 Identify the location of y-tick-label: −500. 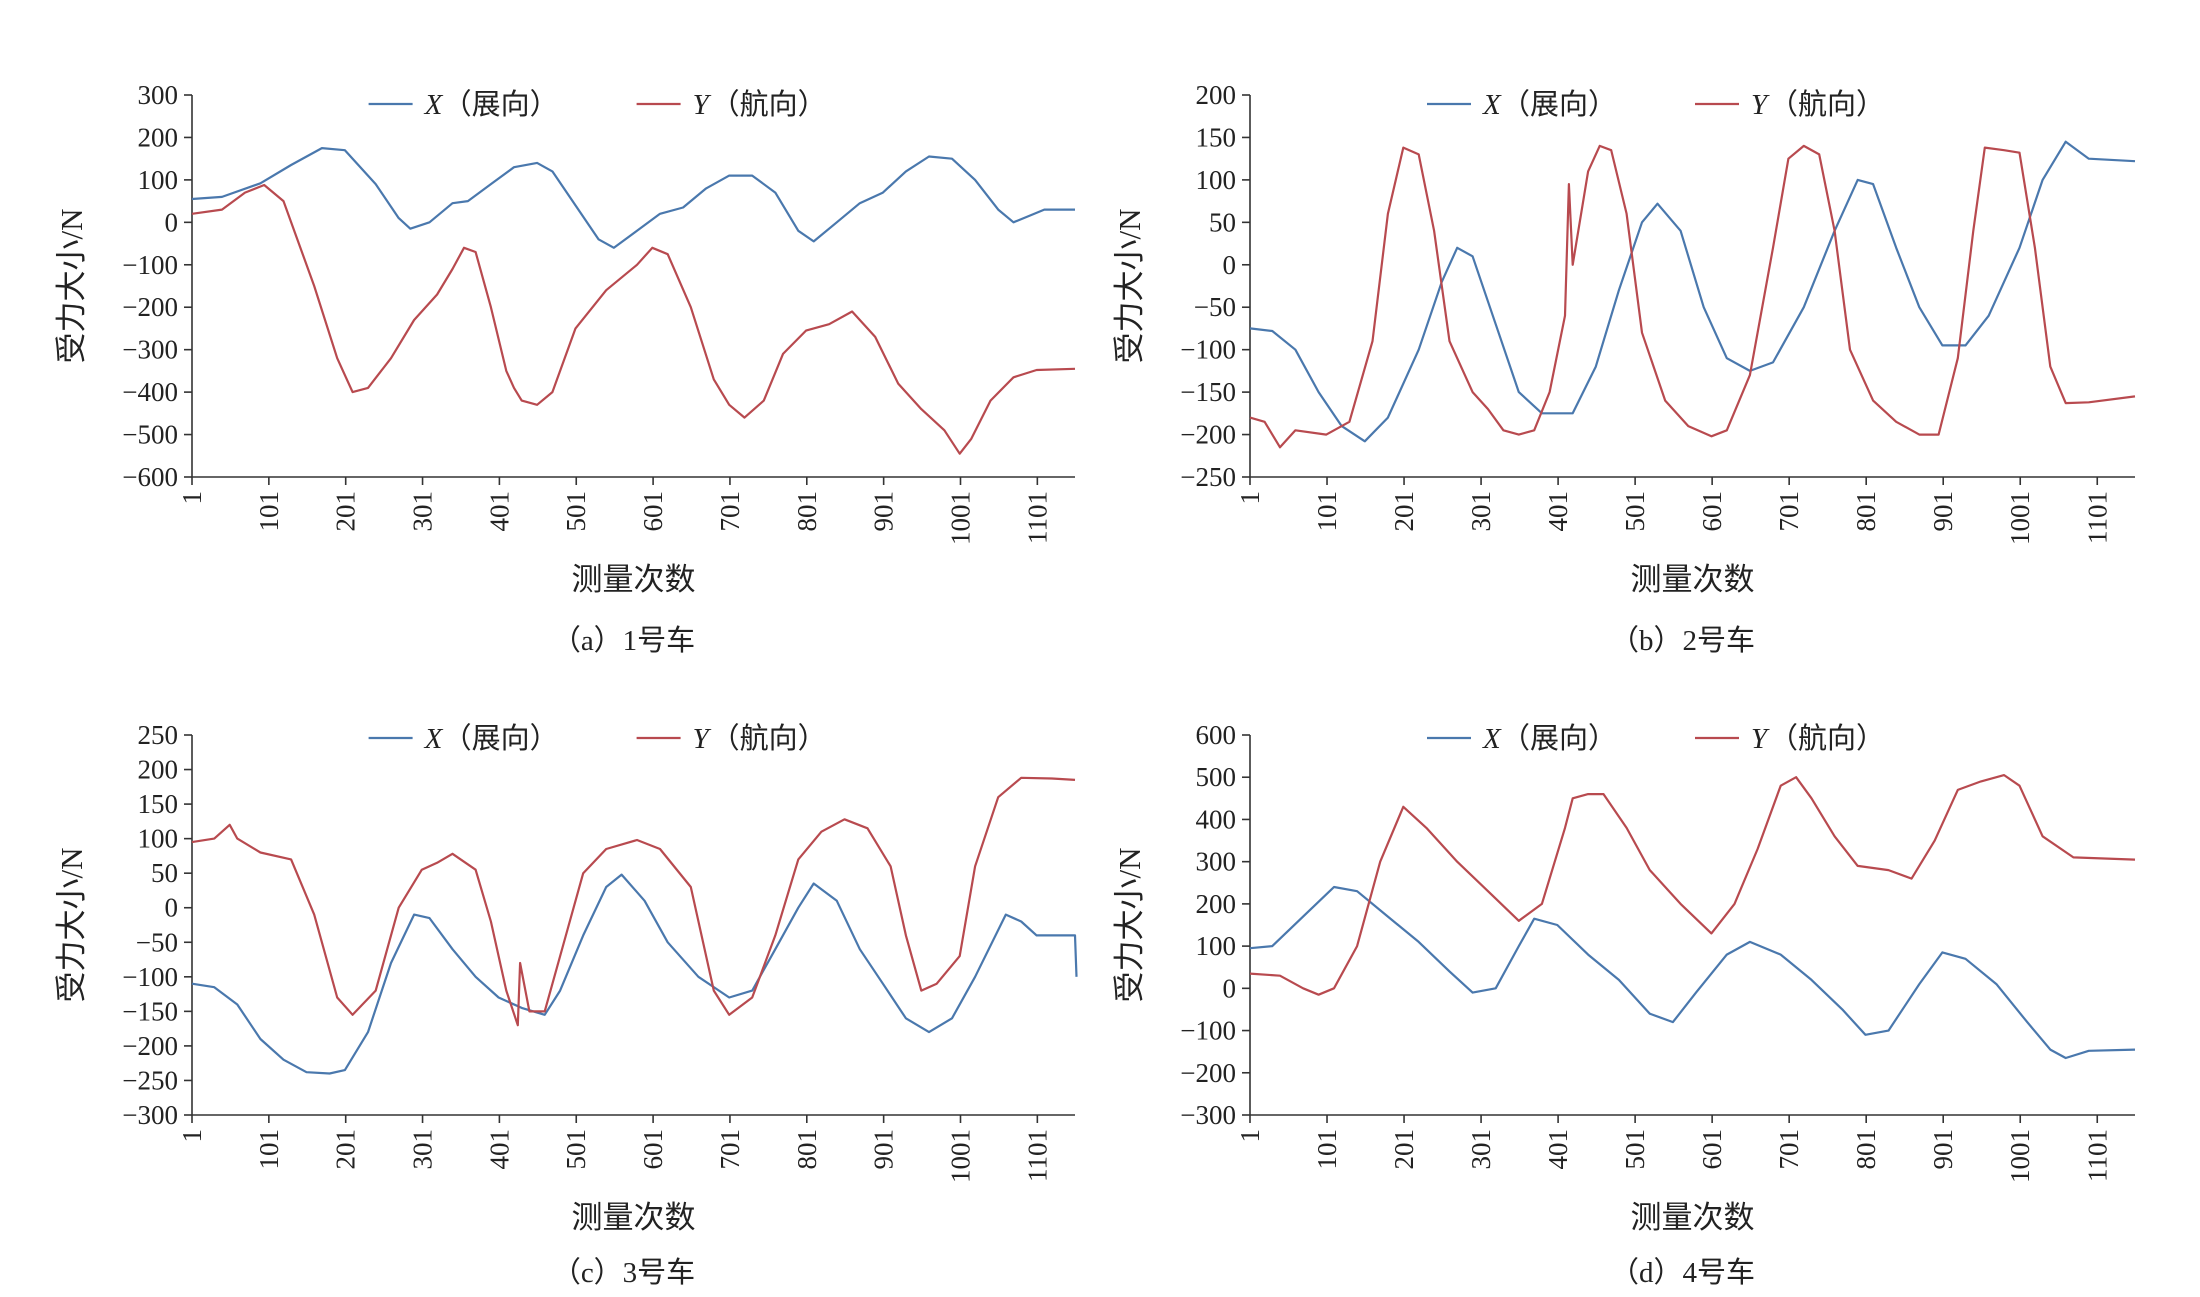
(150, 435).